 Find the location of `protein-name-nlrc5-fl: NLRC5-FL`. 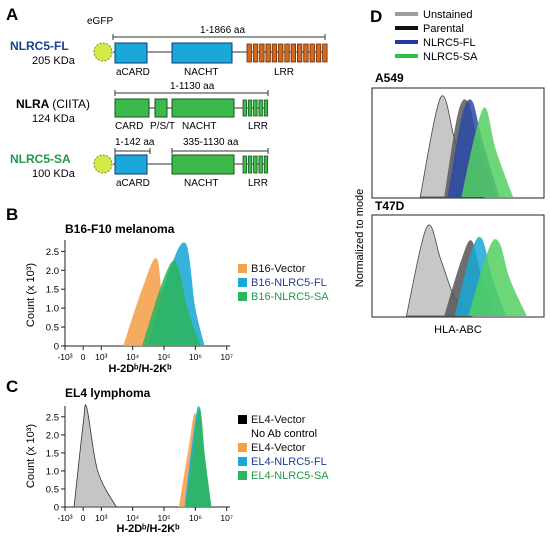

protein-name-nlrc5-fl: NLRC5-FL is located at coordinates (39, 46).